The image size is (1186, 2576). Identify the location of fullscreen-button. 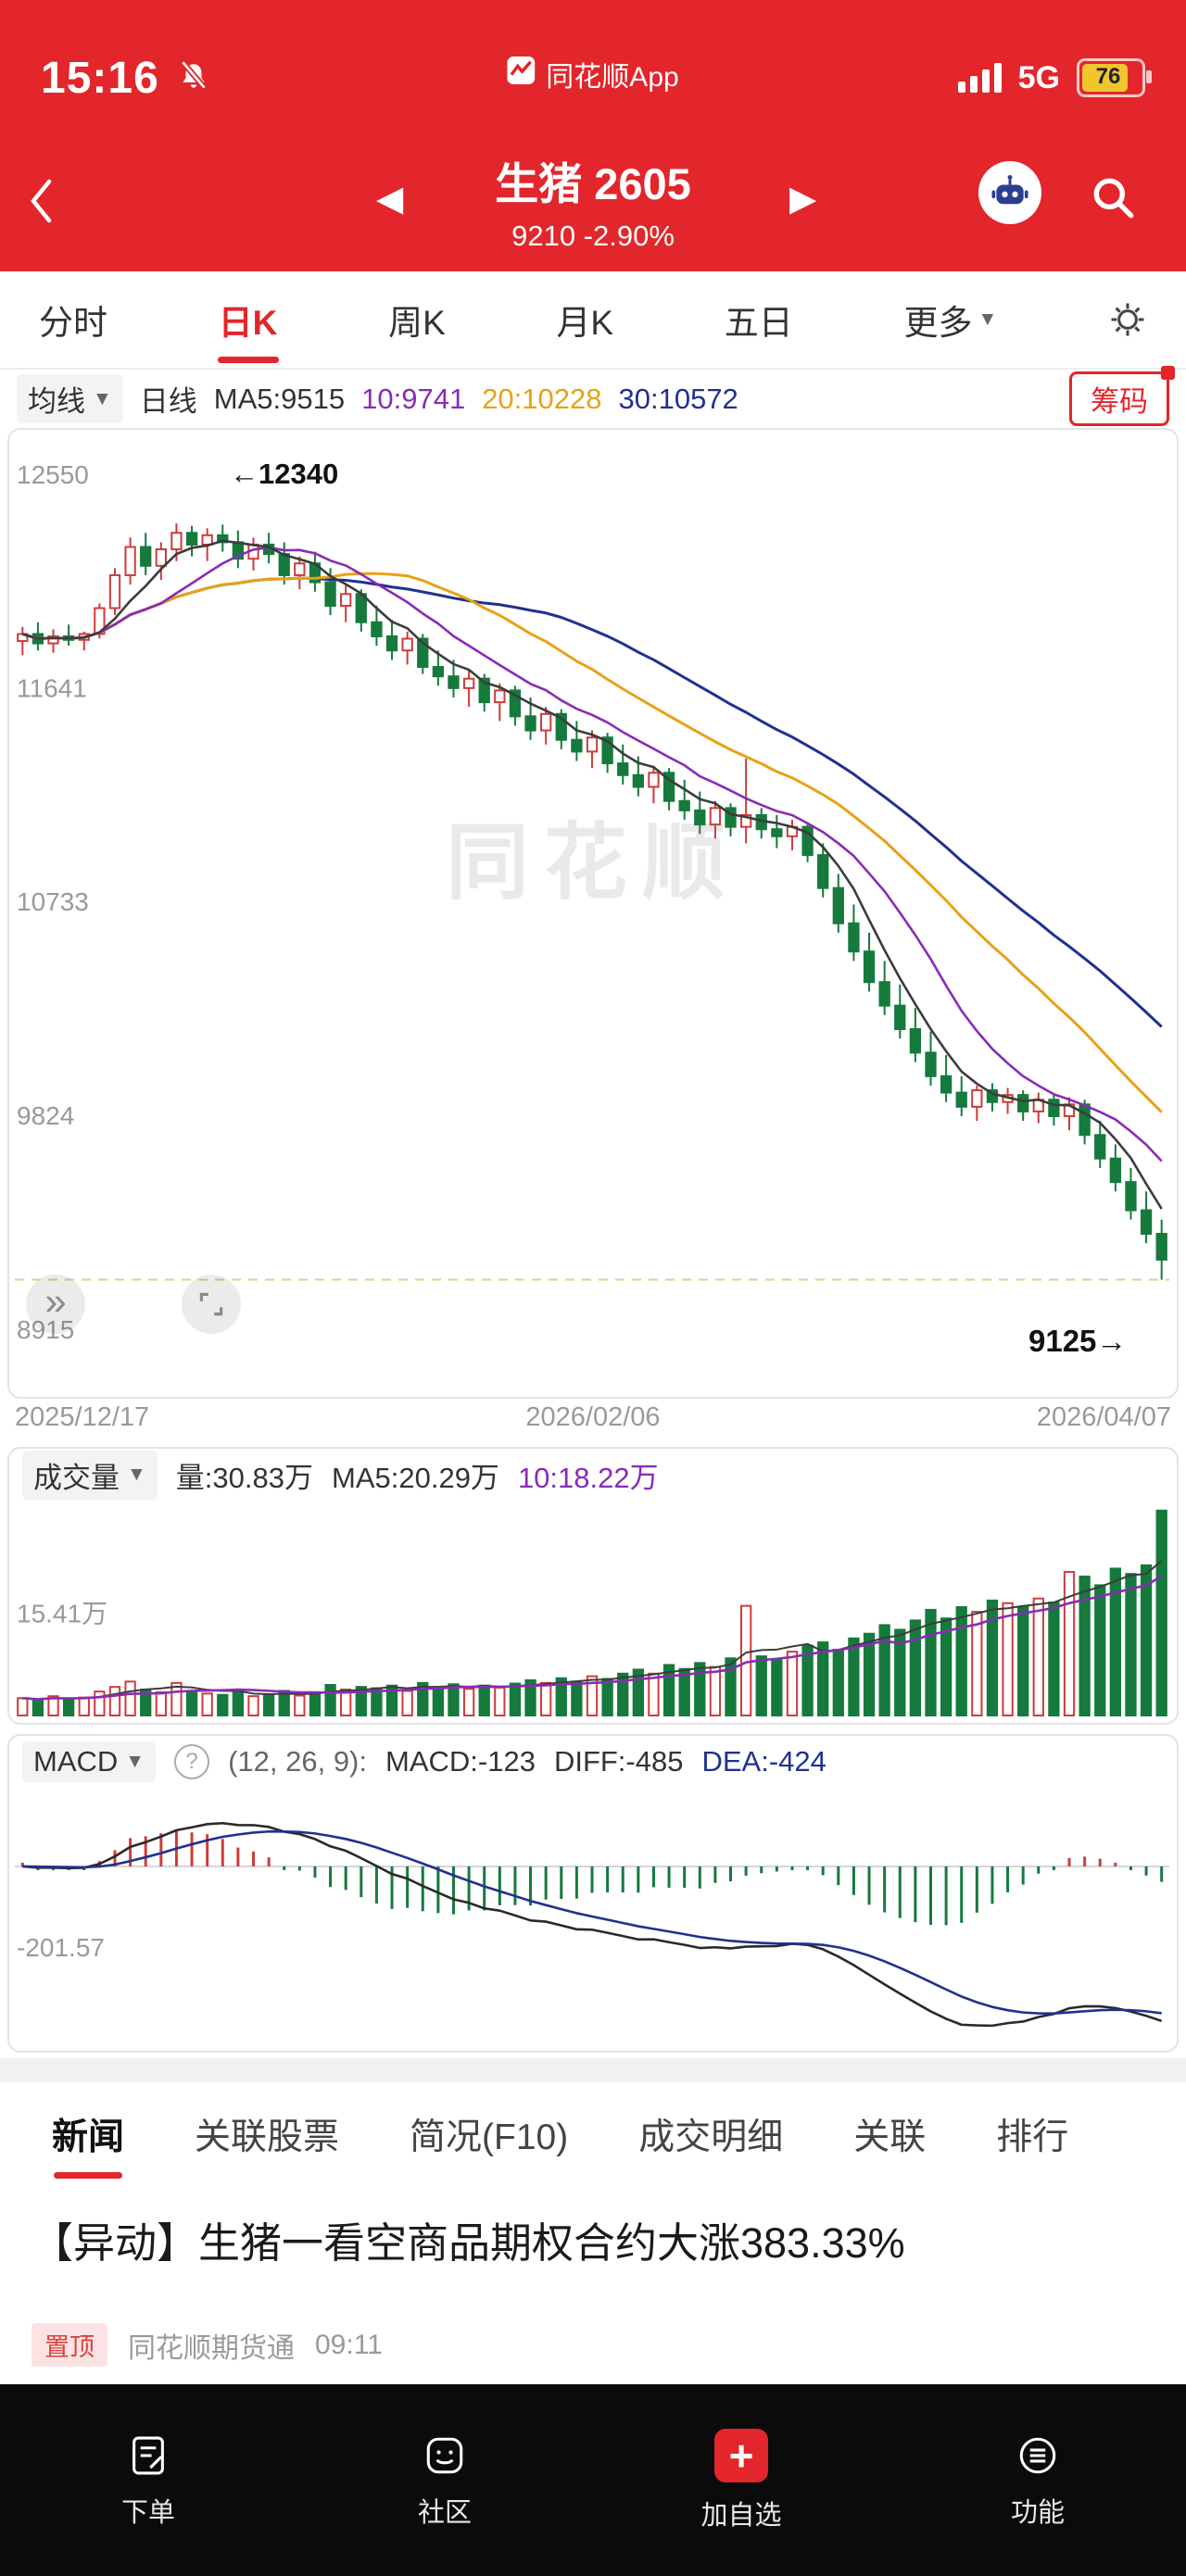
(211, 1304).